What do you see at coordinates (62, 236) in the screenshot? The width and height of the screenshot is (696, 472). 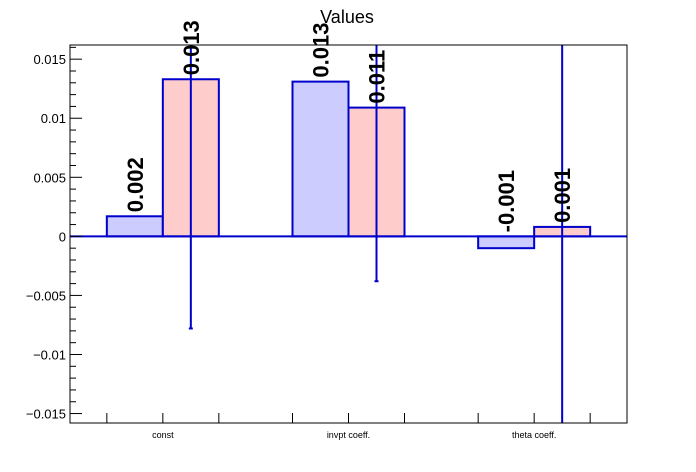 I see `y-tick-label: 0` at bounding box center [62, 236].